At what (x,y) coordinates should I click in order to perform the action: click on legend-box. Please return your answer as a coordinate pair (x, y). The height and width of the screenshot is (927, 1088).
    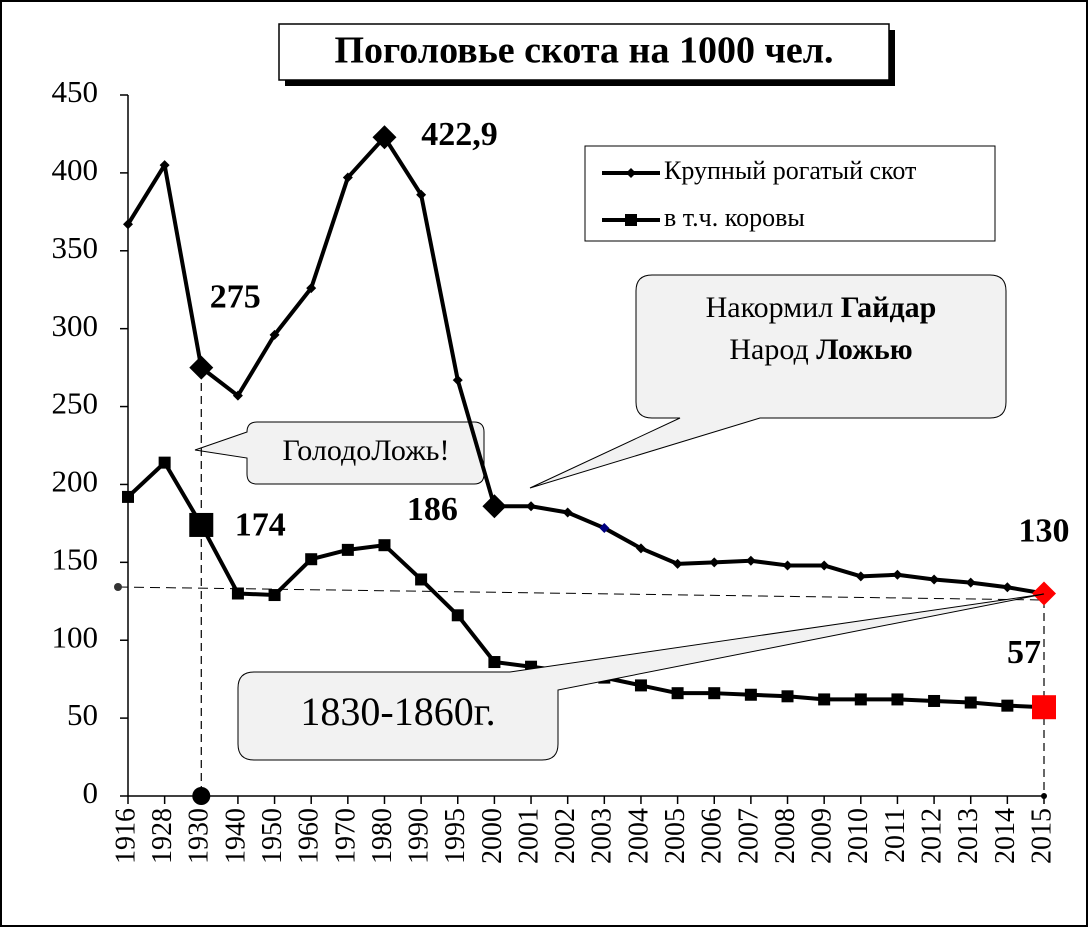
    Looking at the image, I should click on (790, 193).